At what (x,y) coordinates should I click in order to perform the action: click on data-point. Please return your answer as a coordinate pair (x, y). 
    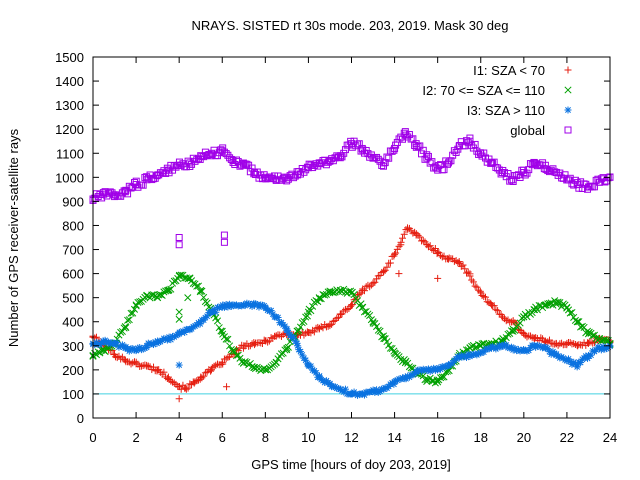
    Looking at the image, I should click on (222, 331).